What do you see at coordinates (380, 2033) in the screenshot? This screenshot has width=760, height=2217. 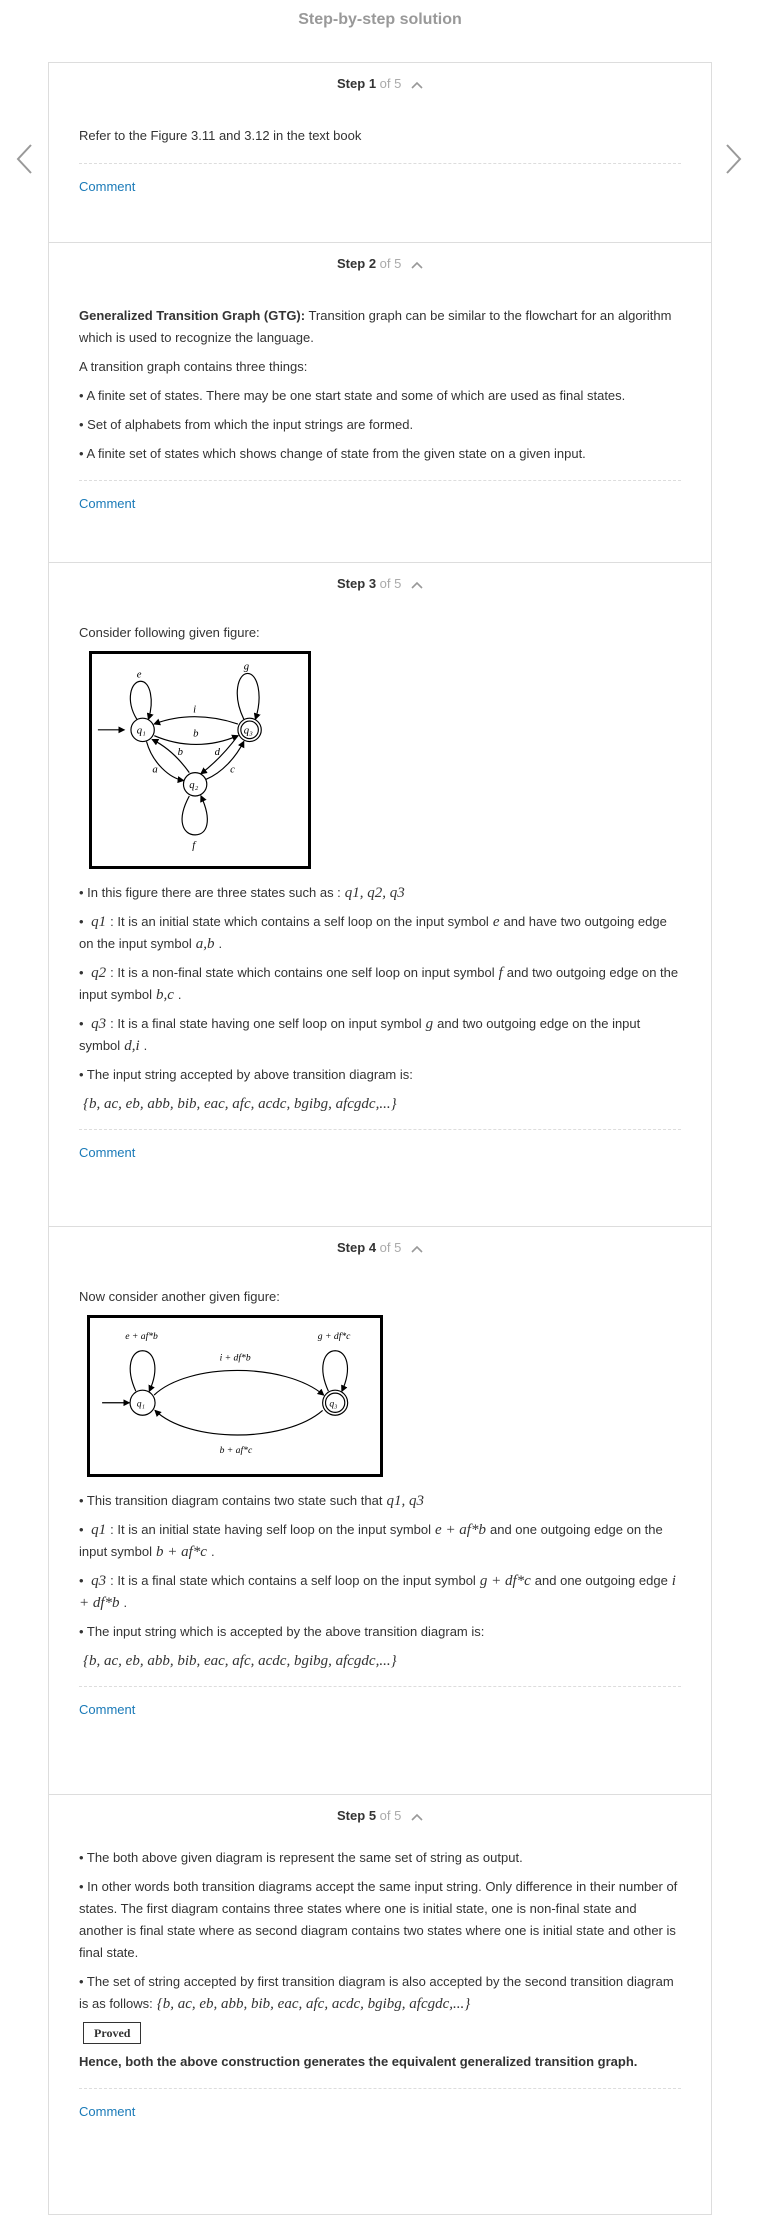 I see `proved-row: Proved` at bounding box center [380, 2033].